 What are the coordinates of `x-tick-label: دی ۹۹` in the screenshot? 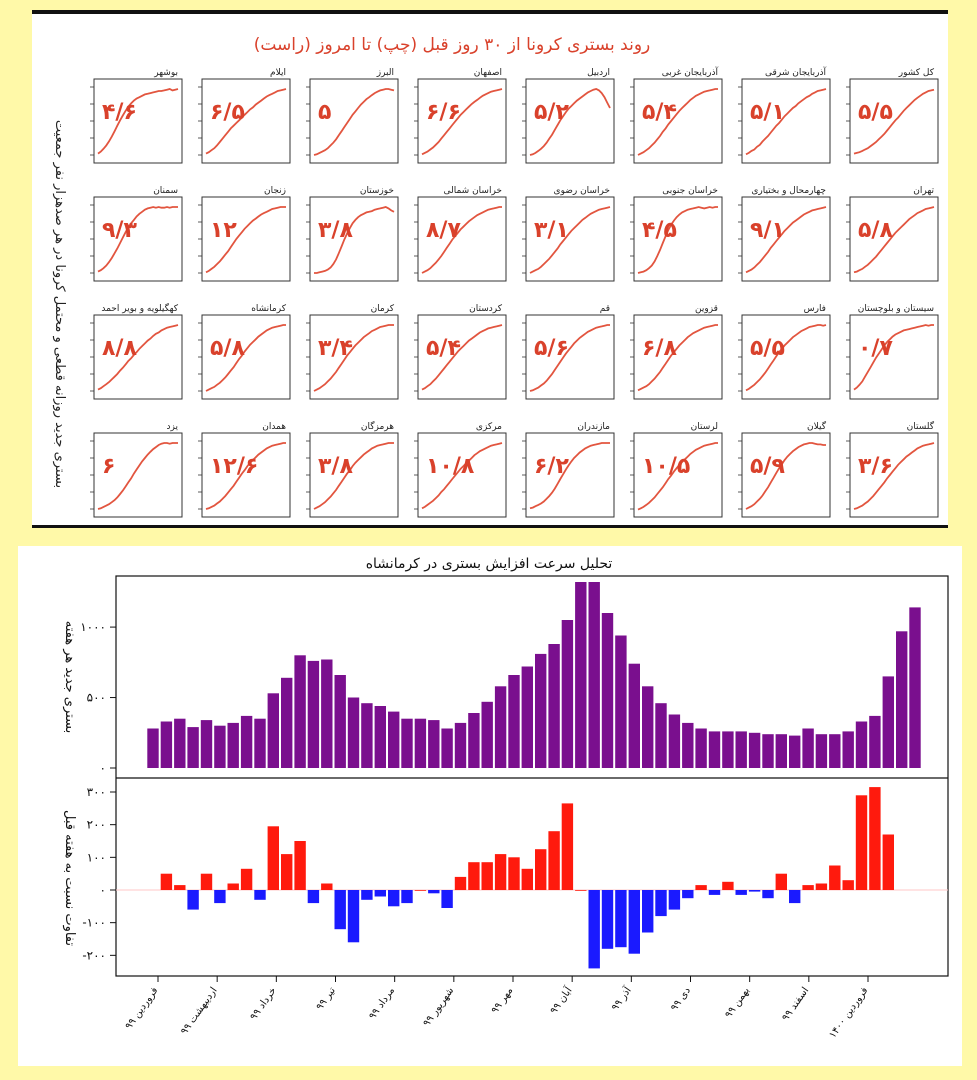 It's located at (681, 999).